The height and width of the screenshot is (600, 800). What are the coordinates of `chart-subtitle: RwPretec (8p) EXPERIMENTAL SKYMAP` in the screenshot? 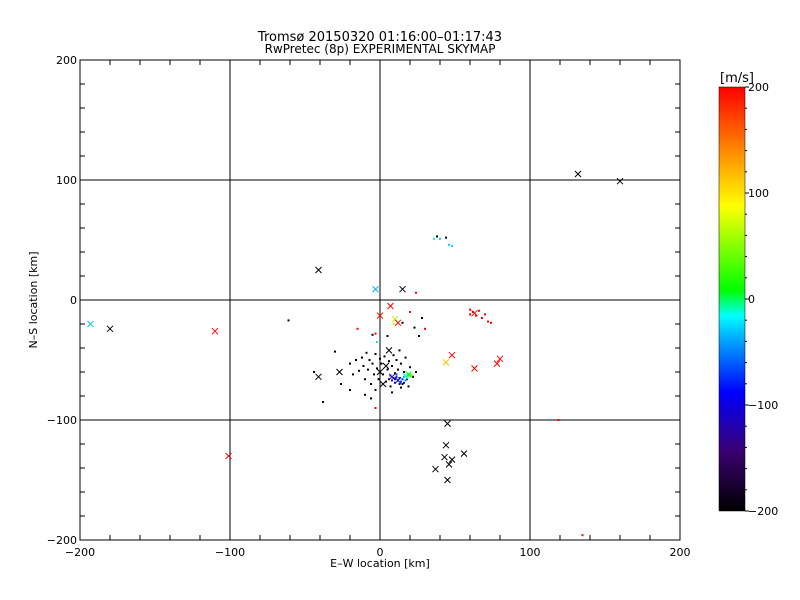 It's located at (380, 49).